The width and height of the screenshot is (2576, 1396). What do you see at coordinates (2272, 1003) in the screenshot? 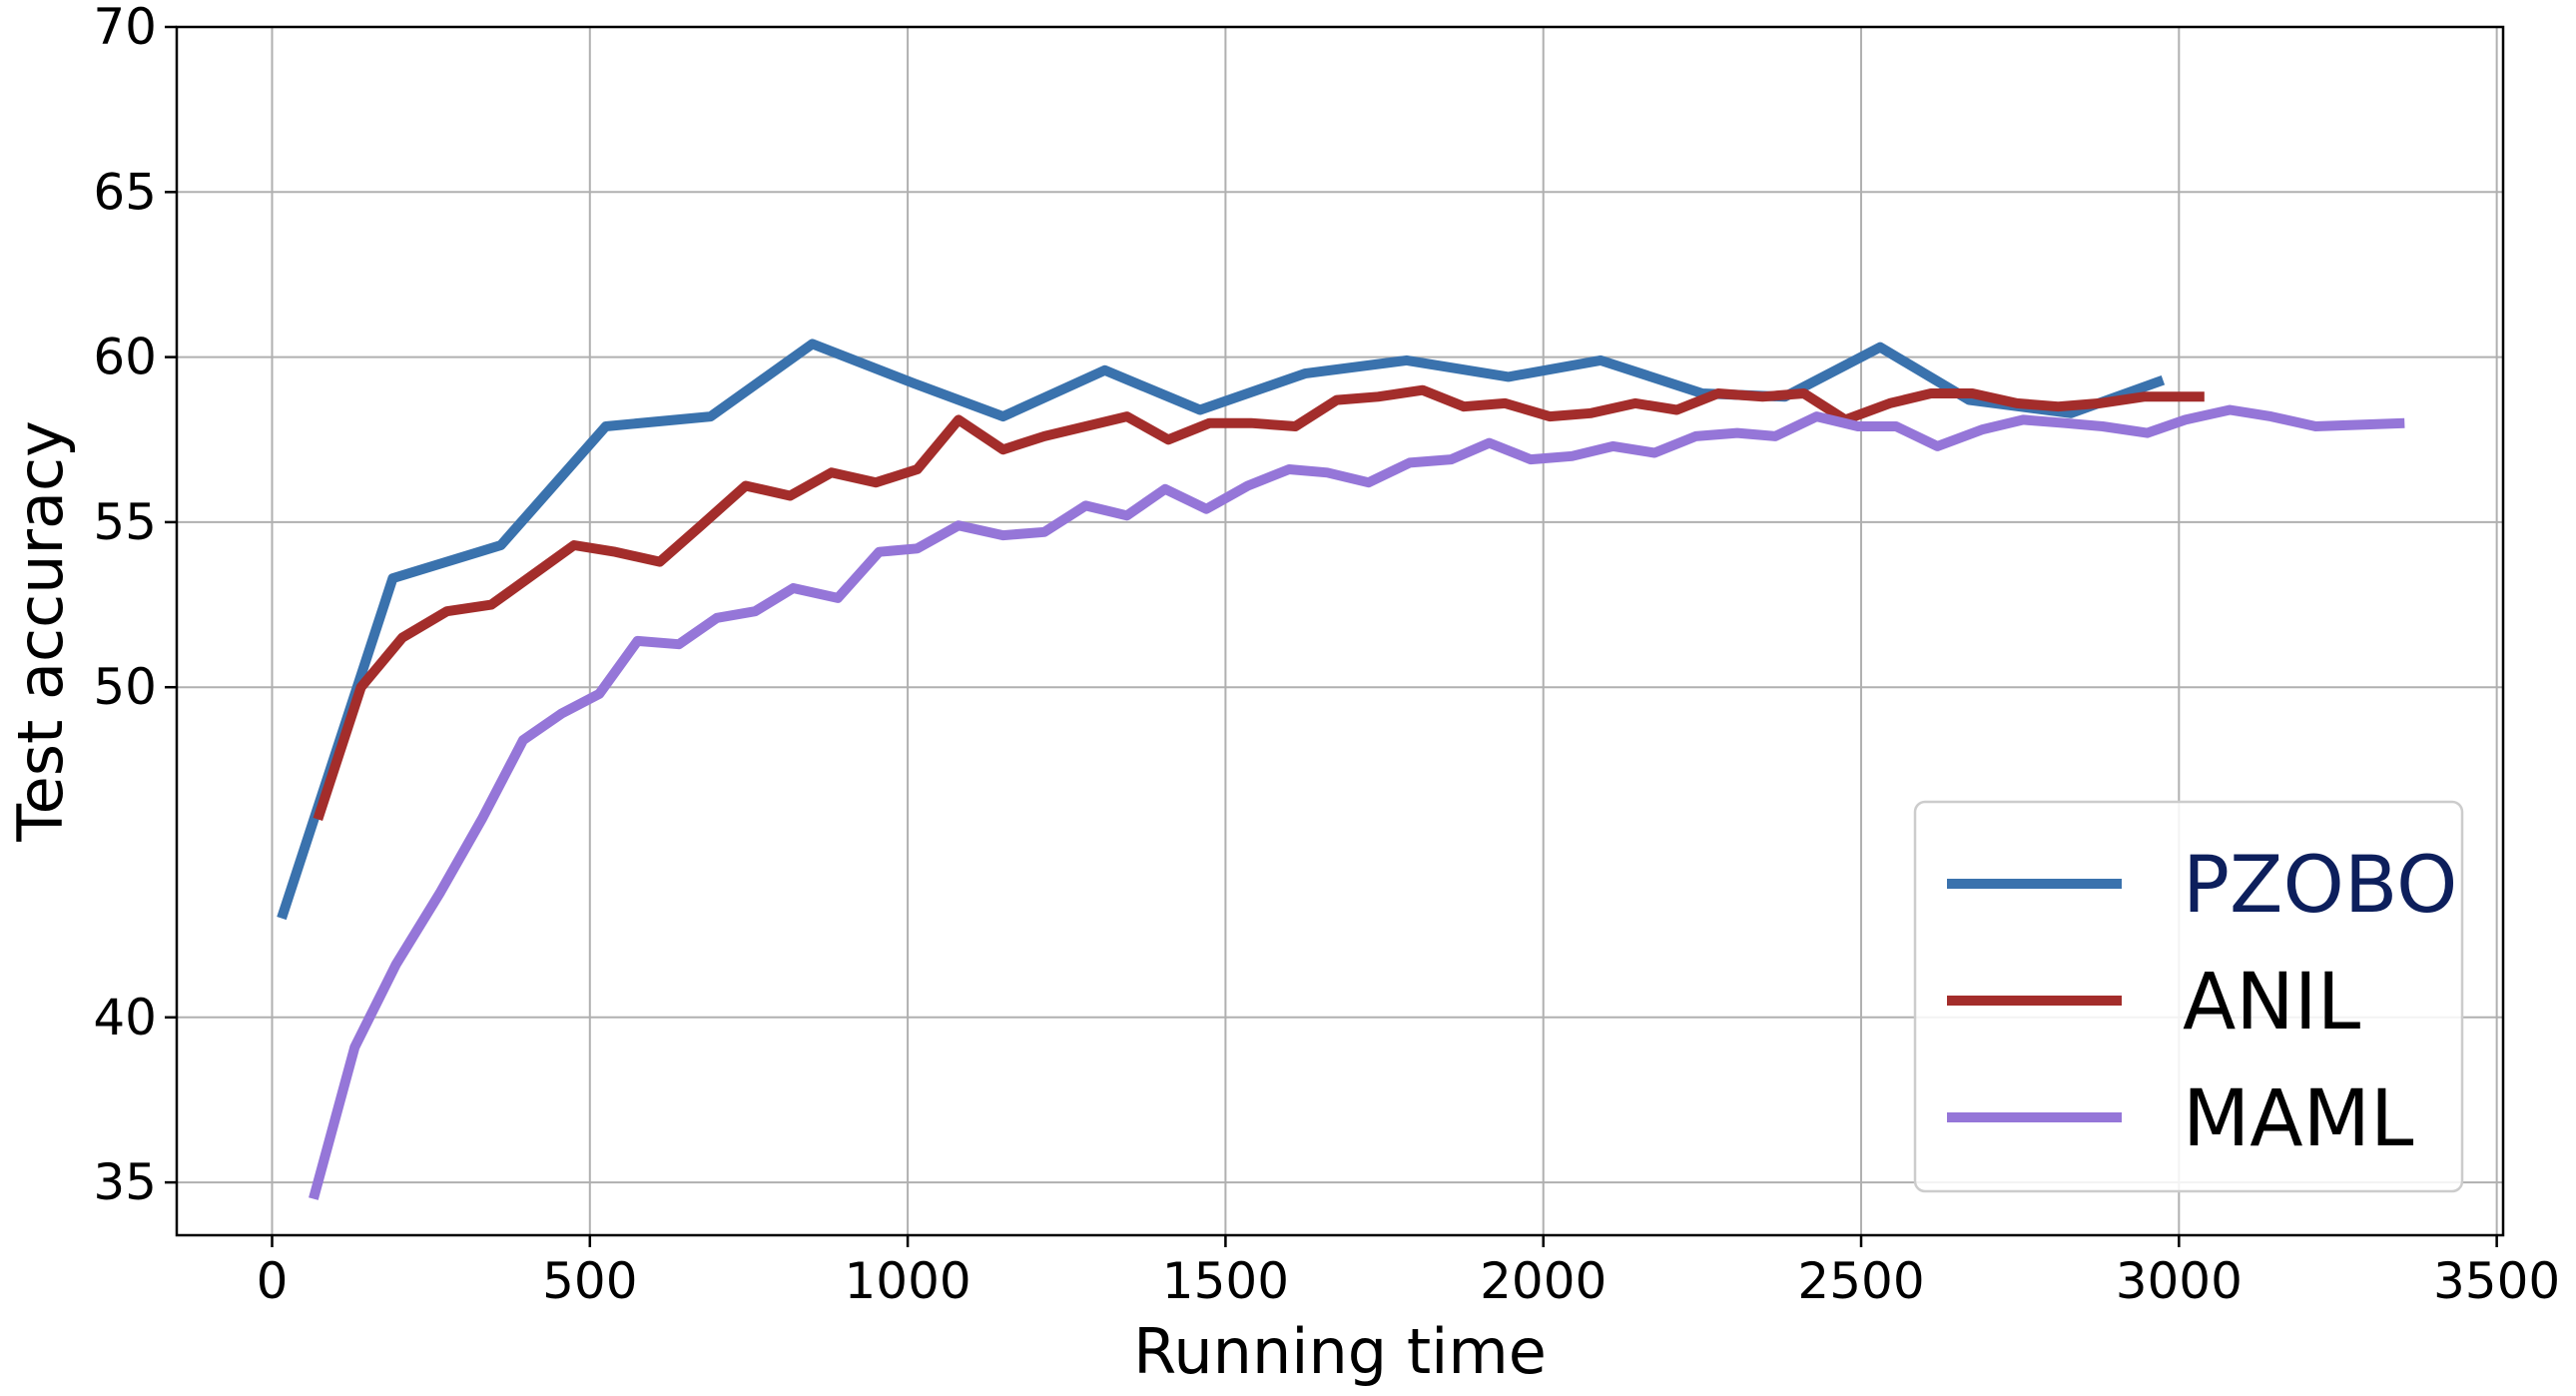
I see `legend-label-anil: ANIL` at bounding box center [2272, 1003].